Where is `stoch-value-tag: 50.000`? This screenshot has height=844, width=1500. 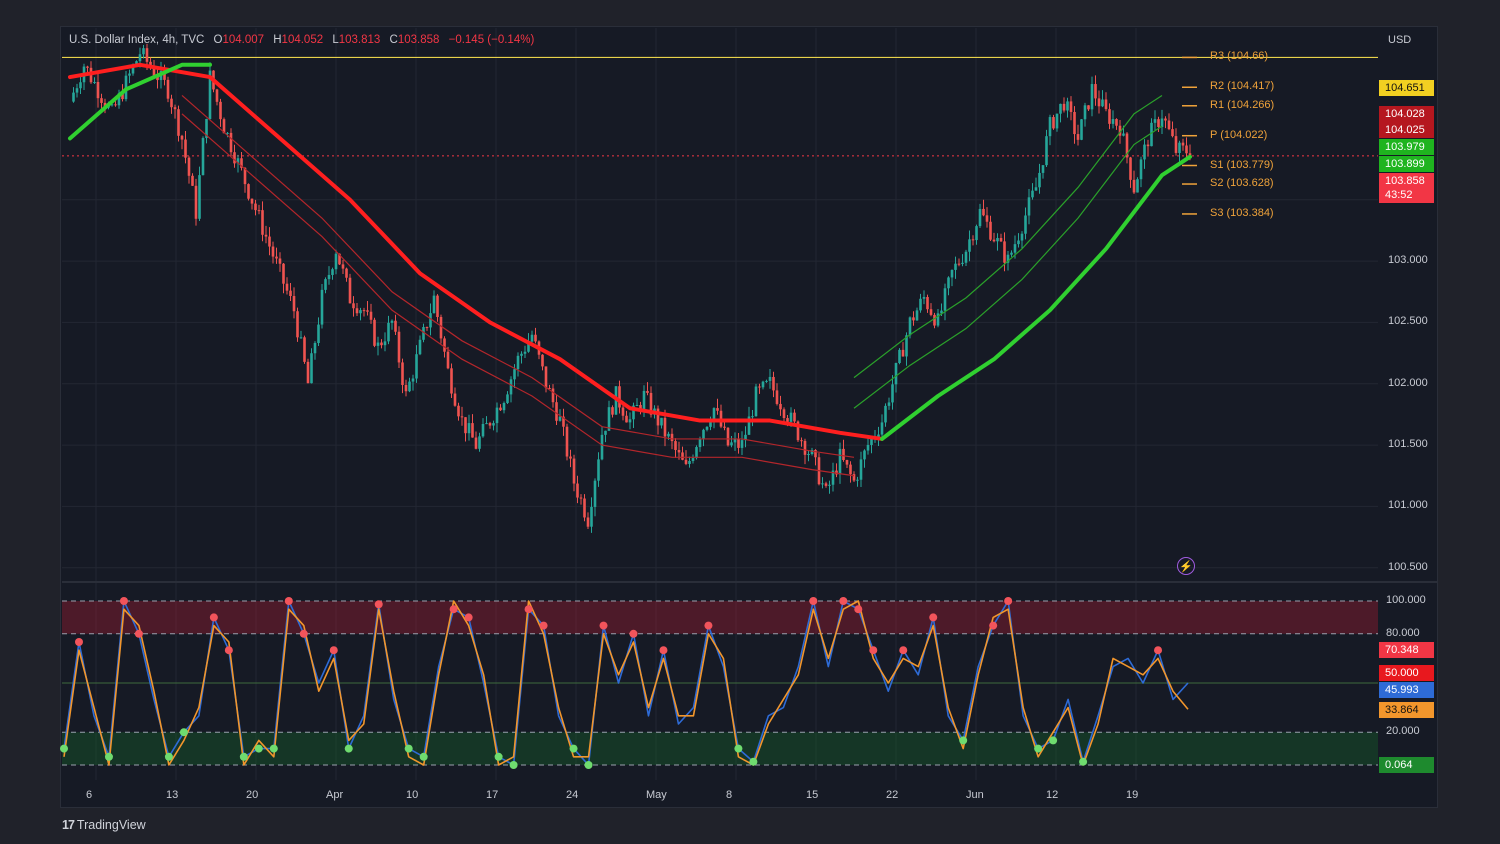
stoch-value-tag: 50.000 is located at coordinates (1406, 673).